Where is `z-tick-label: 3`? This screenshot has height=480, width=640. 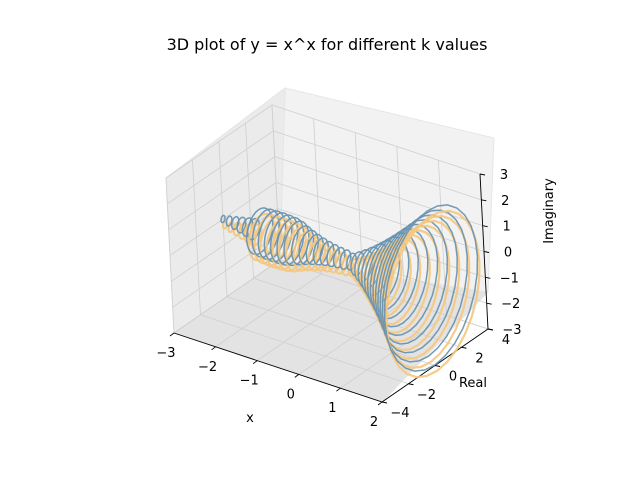
z-tick-label: 3 is located at coordinates (504, 175).